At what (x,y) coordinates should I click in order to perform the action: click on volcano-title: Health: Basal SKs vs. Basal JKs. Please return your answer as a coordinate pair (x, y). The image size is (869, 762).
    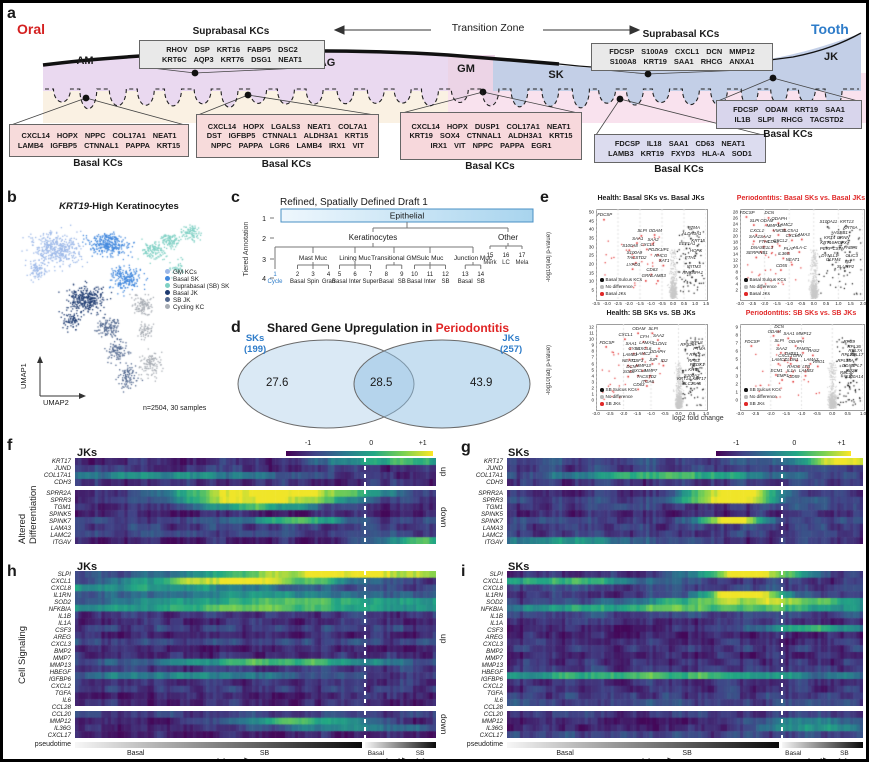
    Looking at the image, I should click on (651, 198).